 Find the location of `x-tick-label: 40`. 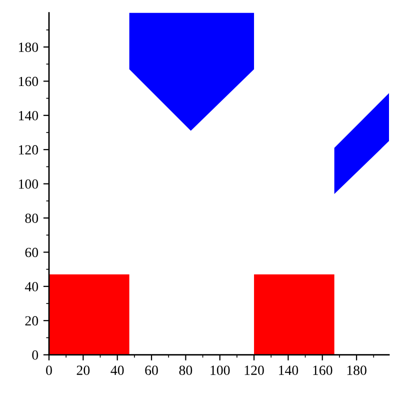

x-tick-label: 40 is located at coordinates (117, 370).